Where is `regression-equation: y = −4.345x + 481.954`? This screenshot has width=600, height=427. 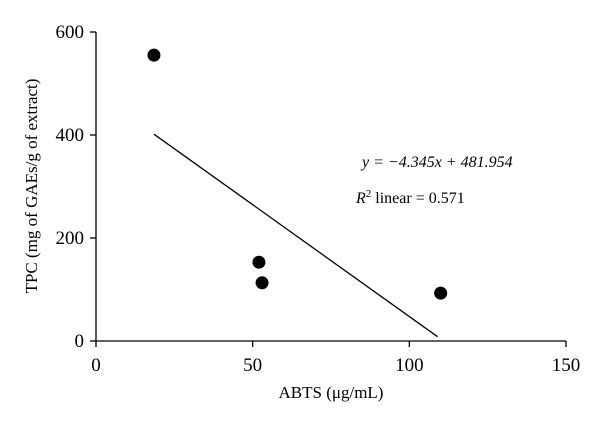
regression-equation: y = −4.345x + 481.954 is located at coordinates (436, 162).